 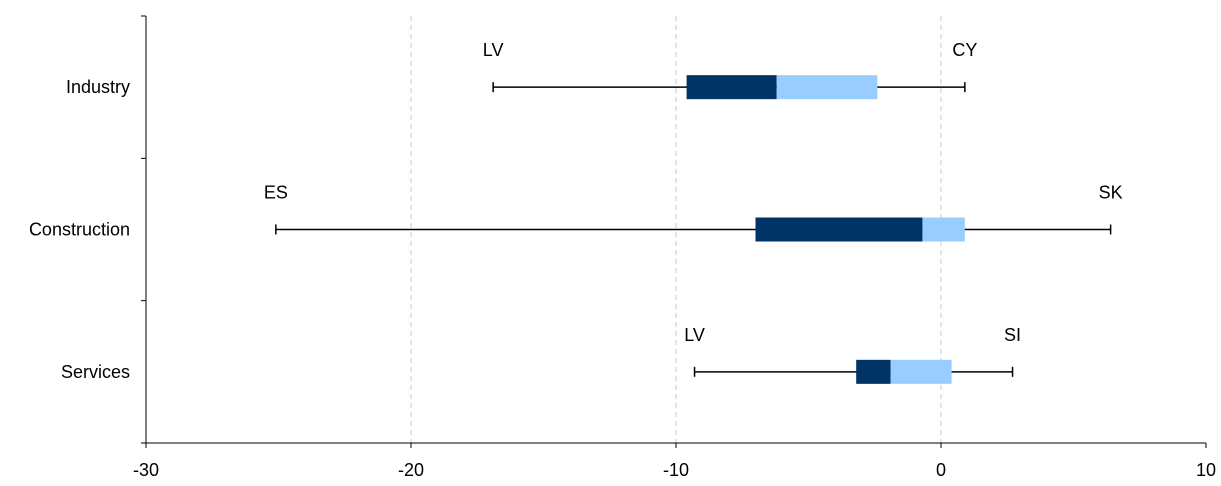 I want to click on industry-lower-box, so click(x=731, y=87).